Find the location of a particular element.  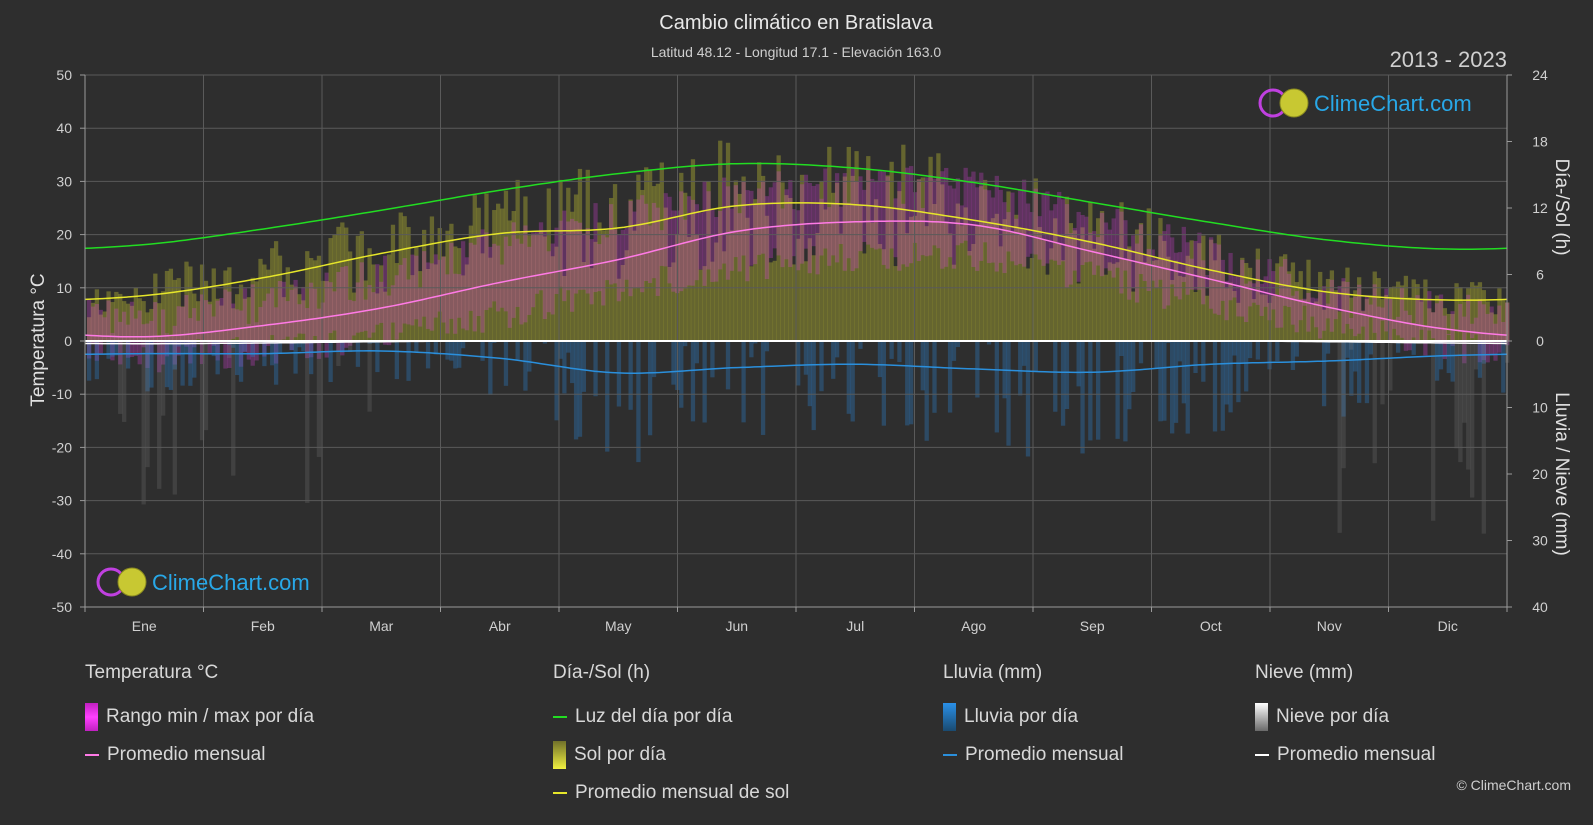

legend-item-label: Promedio mensual de sol is located at coordinates (682, 792).